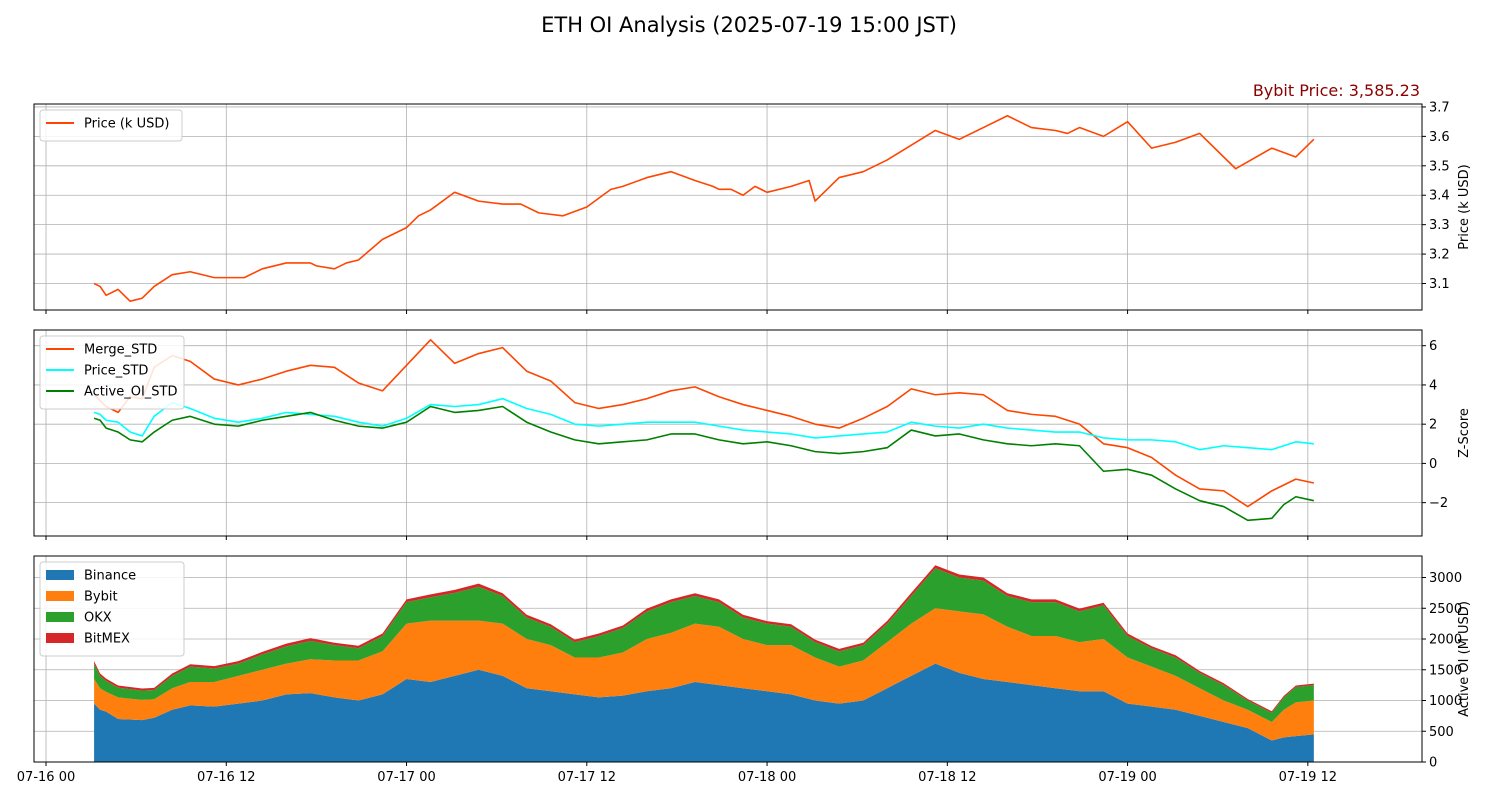 The height and width of the screenshot is (800, 1500). I want to click on y-axis-label: Z-Score, so click(1464, 433).